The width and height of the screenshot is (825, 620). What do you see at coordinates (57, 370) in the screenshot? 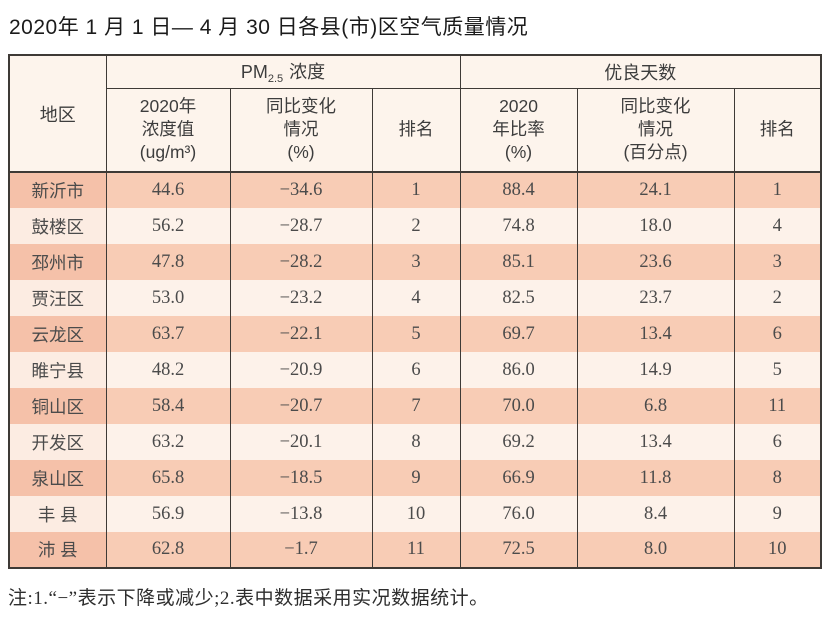
I see `region-cell: 睢宁县` at bounding box center [57, 370].